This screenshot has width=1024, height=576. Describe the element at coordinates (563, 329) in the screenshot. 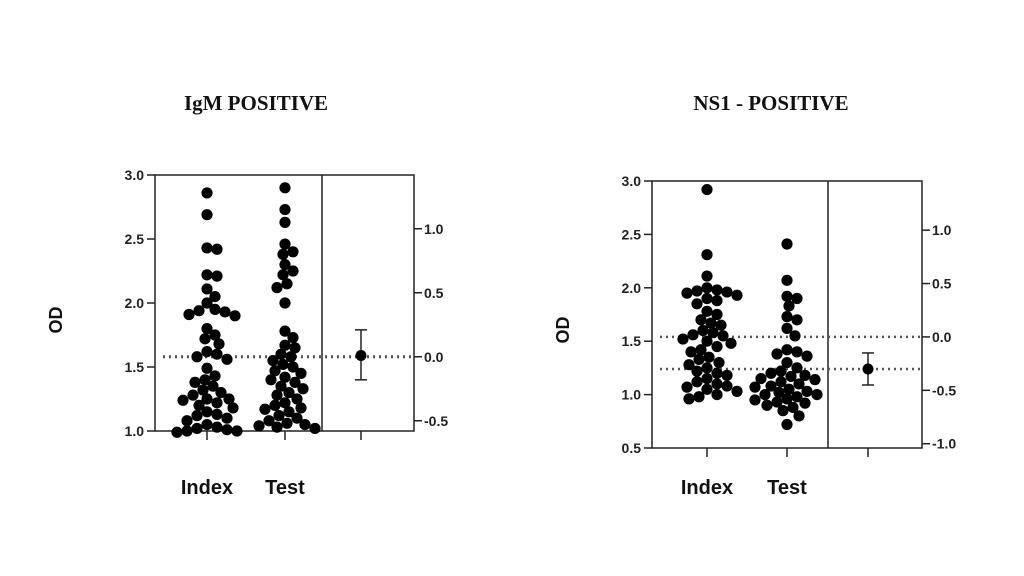

I see `y-axis-label: OD` at that location.